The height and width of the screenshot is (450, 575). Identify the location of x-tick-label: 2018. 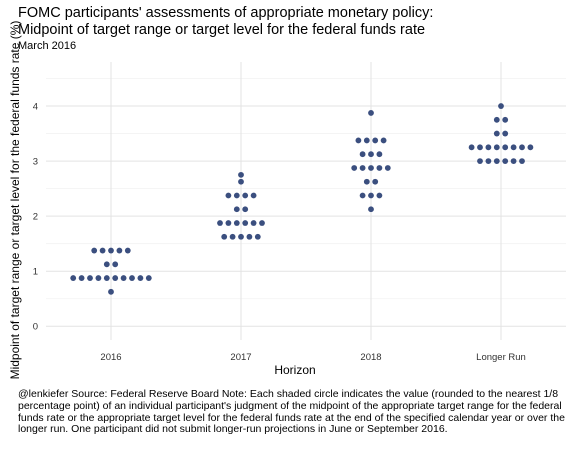
(370, 357).